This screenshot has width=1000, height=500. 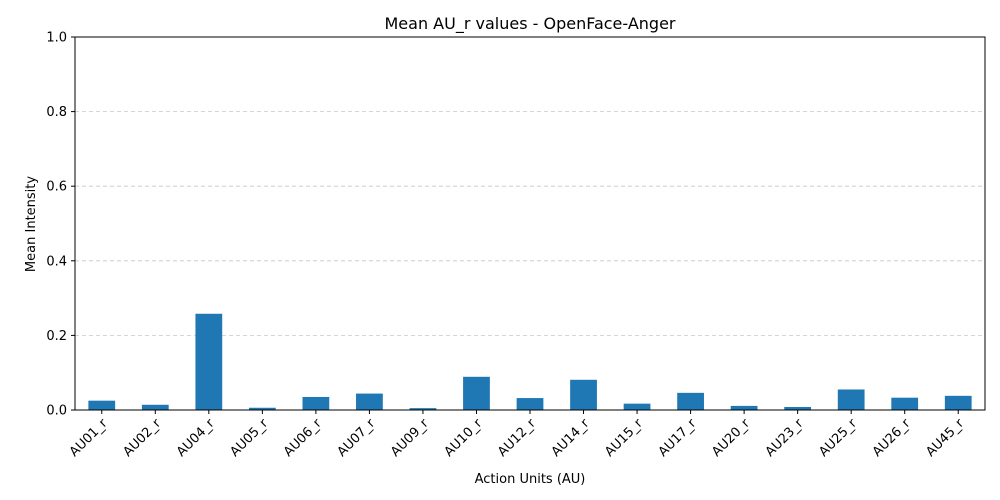 I want to click on y-axis-ticks: 0.0 0.2 0.4 0.6 0.8 1.0, so click(x=60, y=225).